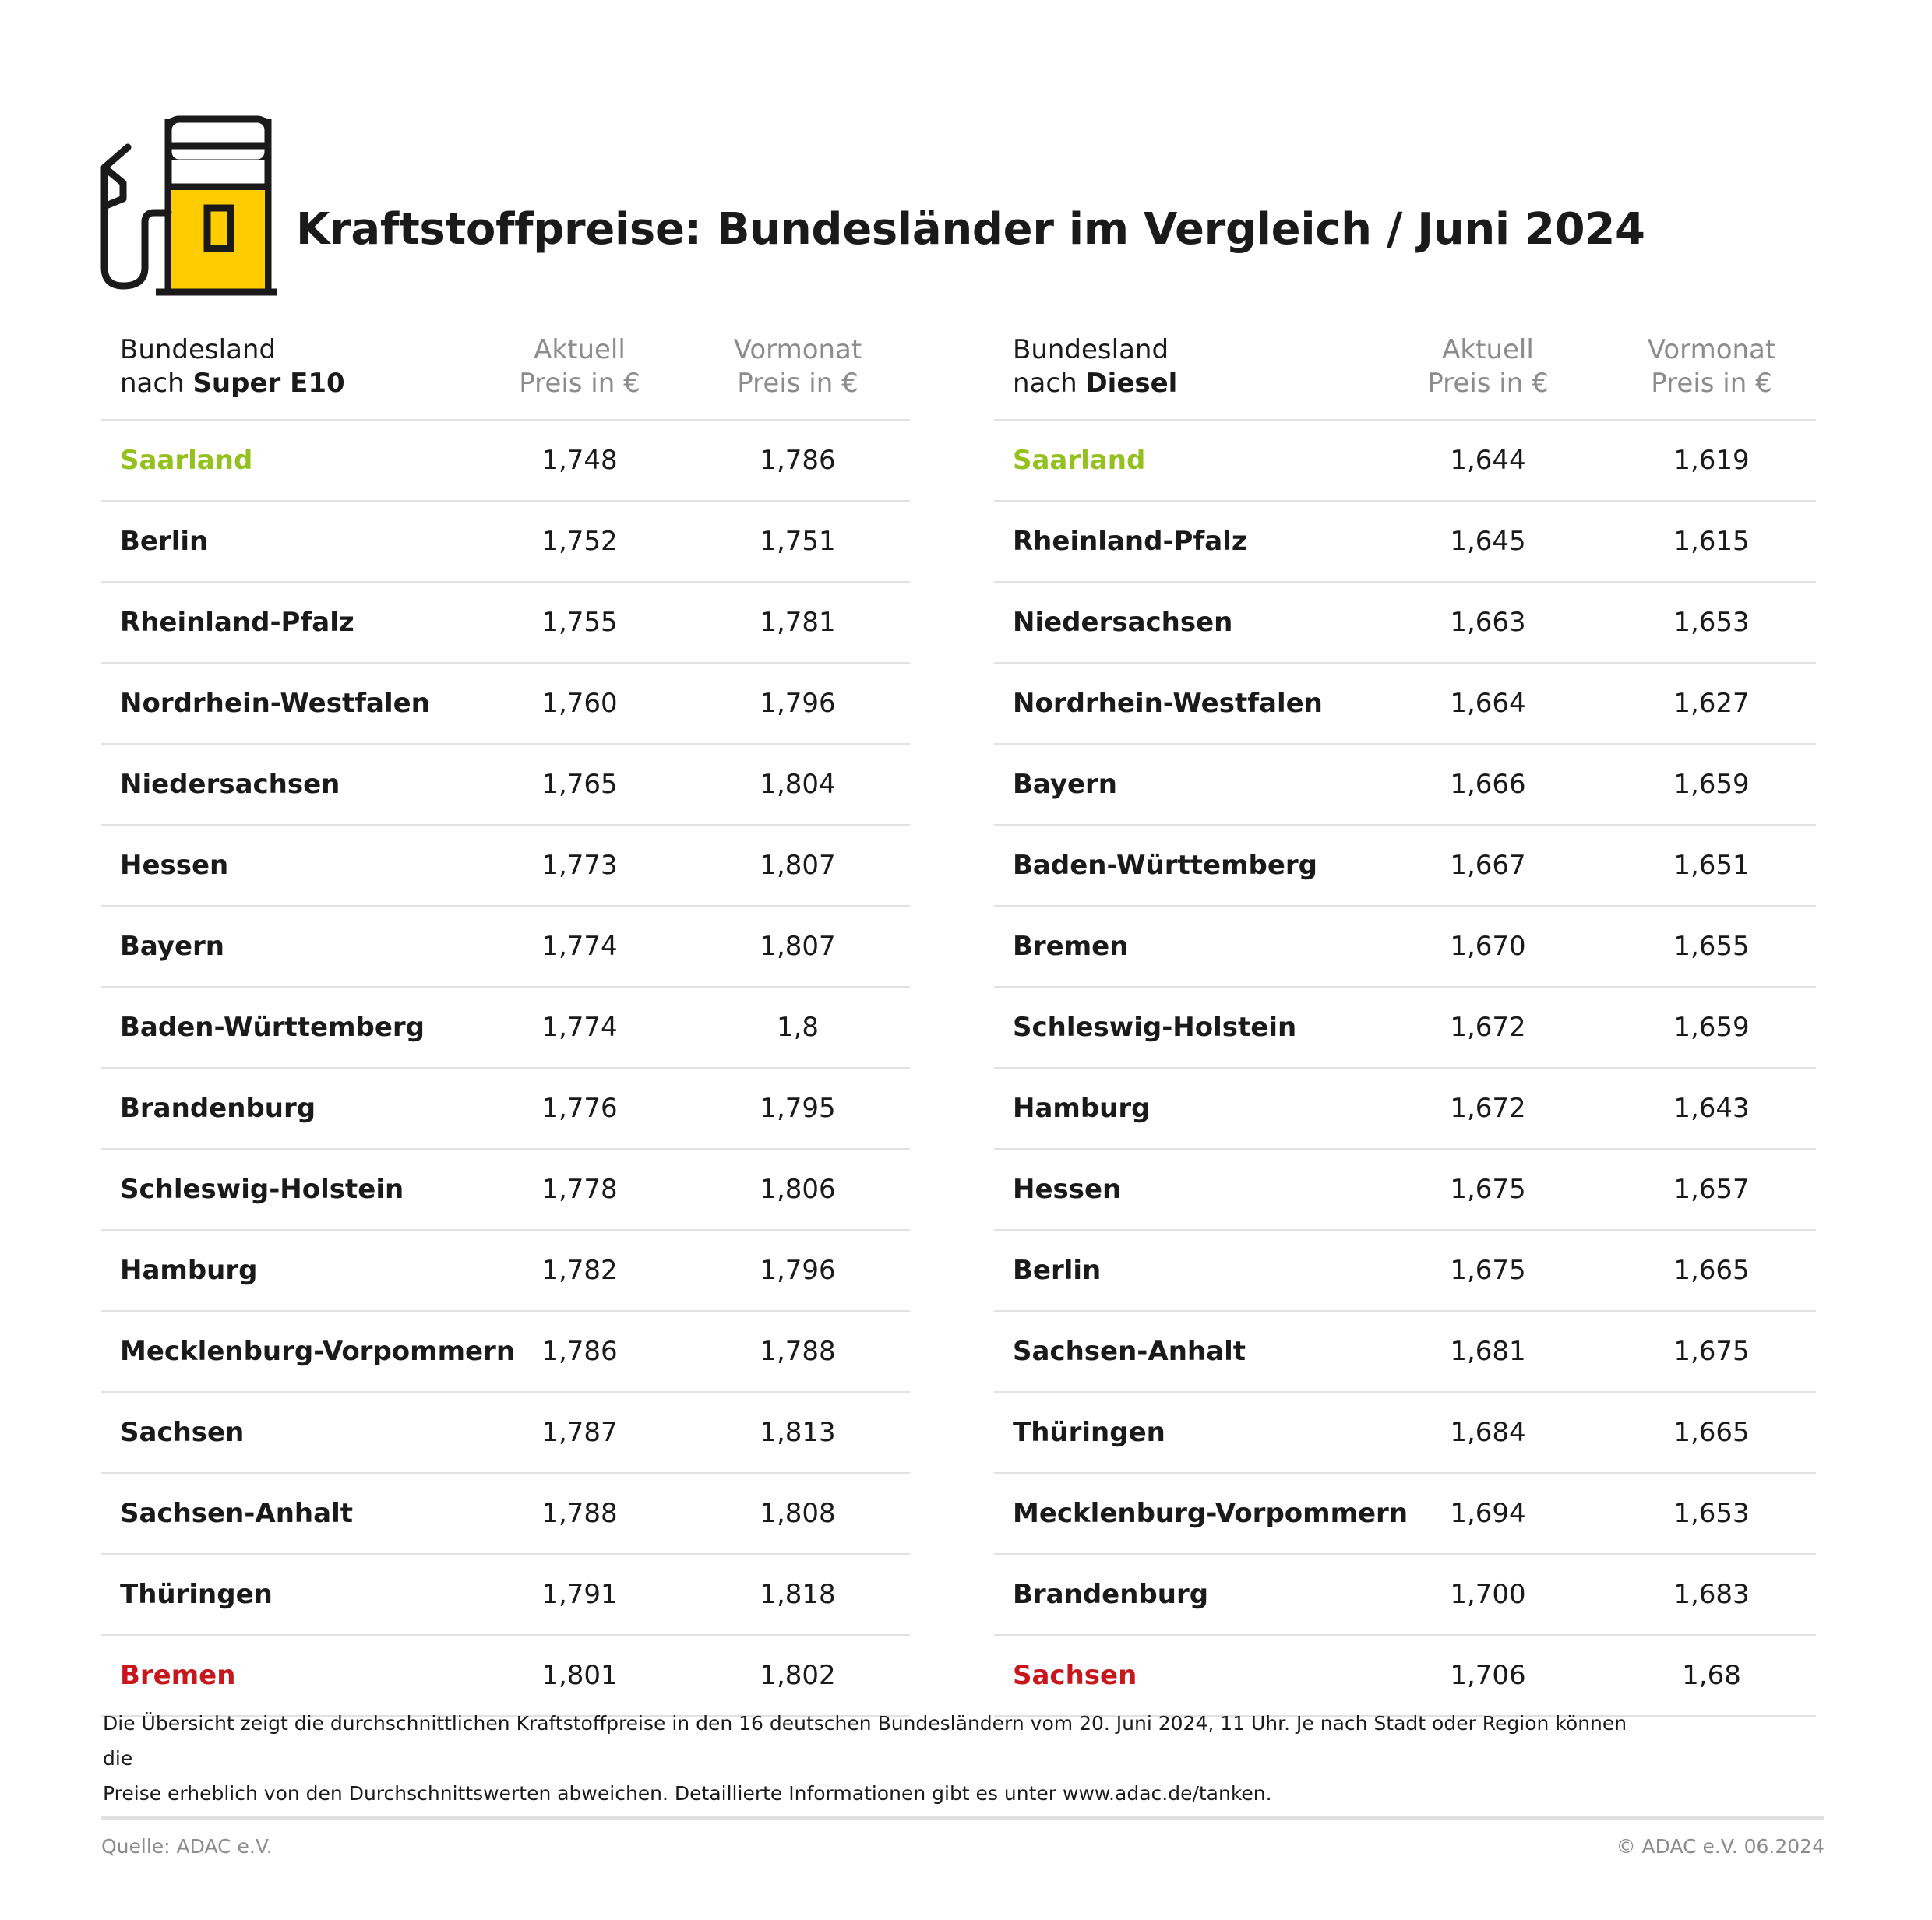  I want to click on table-row: Sachsen-Anhalt 1,681 1,675, so click(1405, 1352).